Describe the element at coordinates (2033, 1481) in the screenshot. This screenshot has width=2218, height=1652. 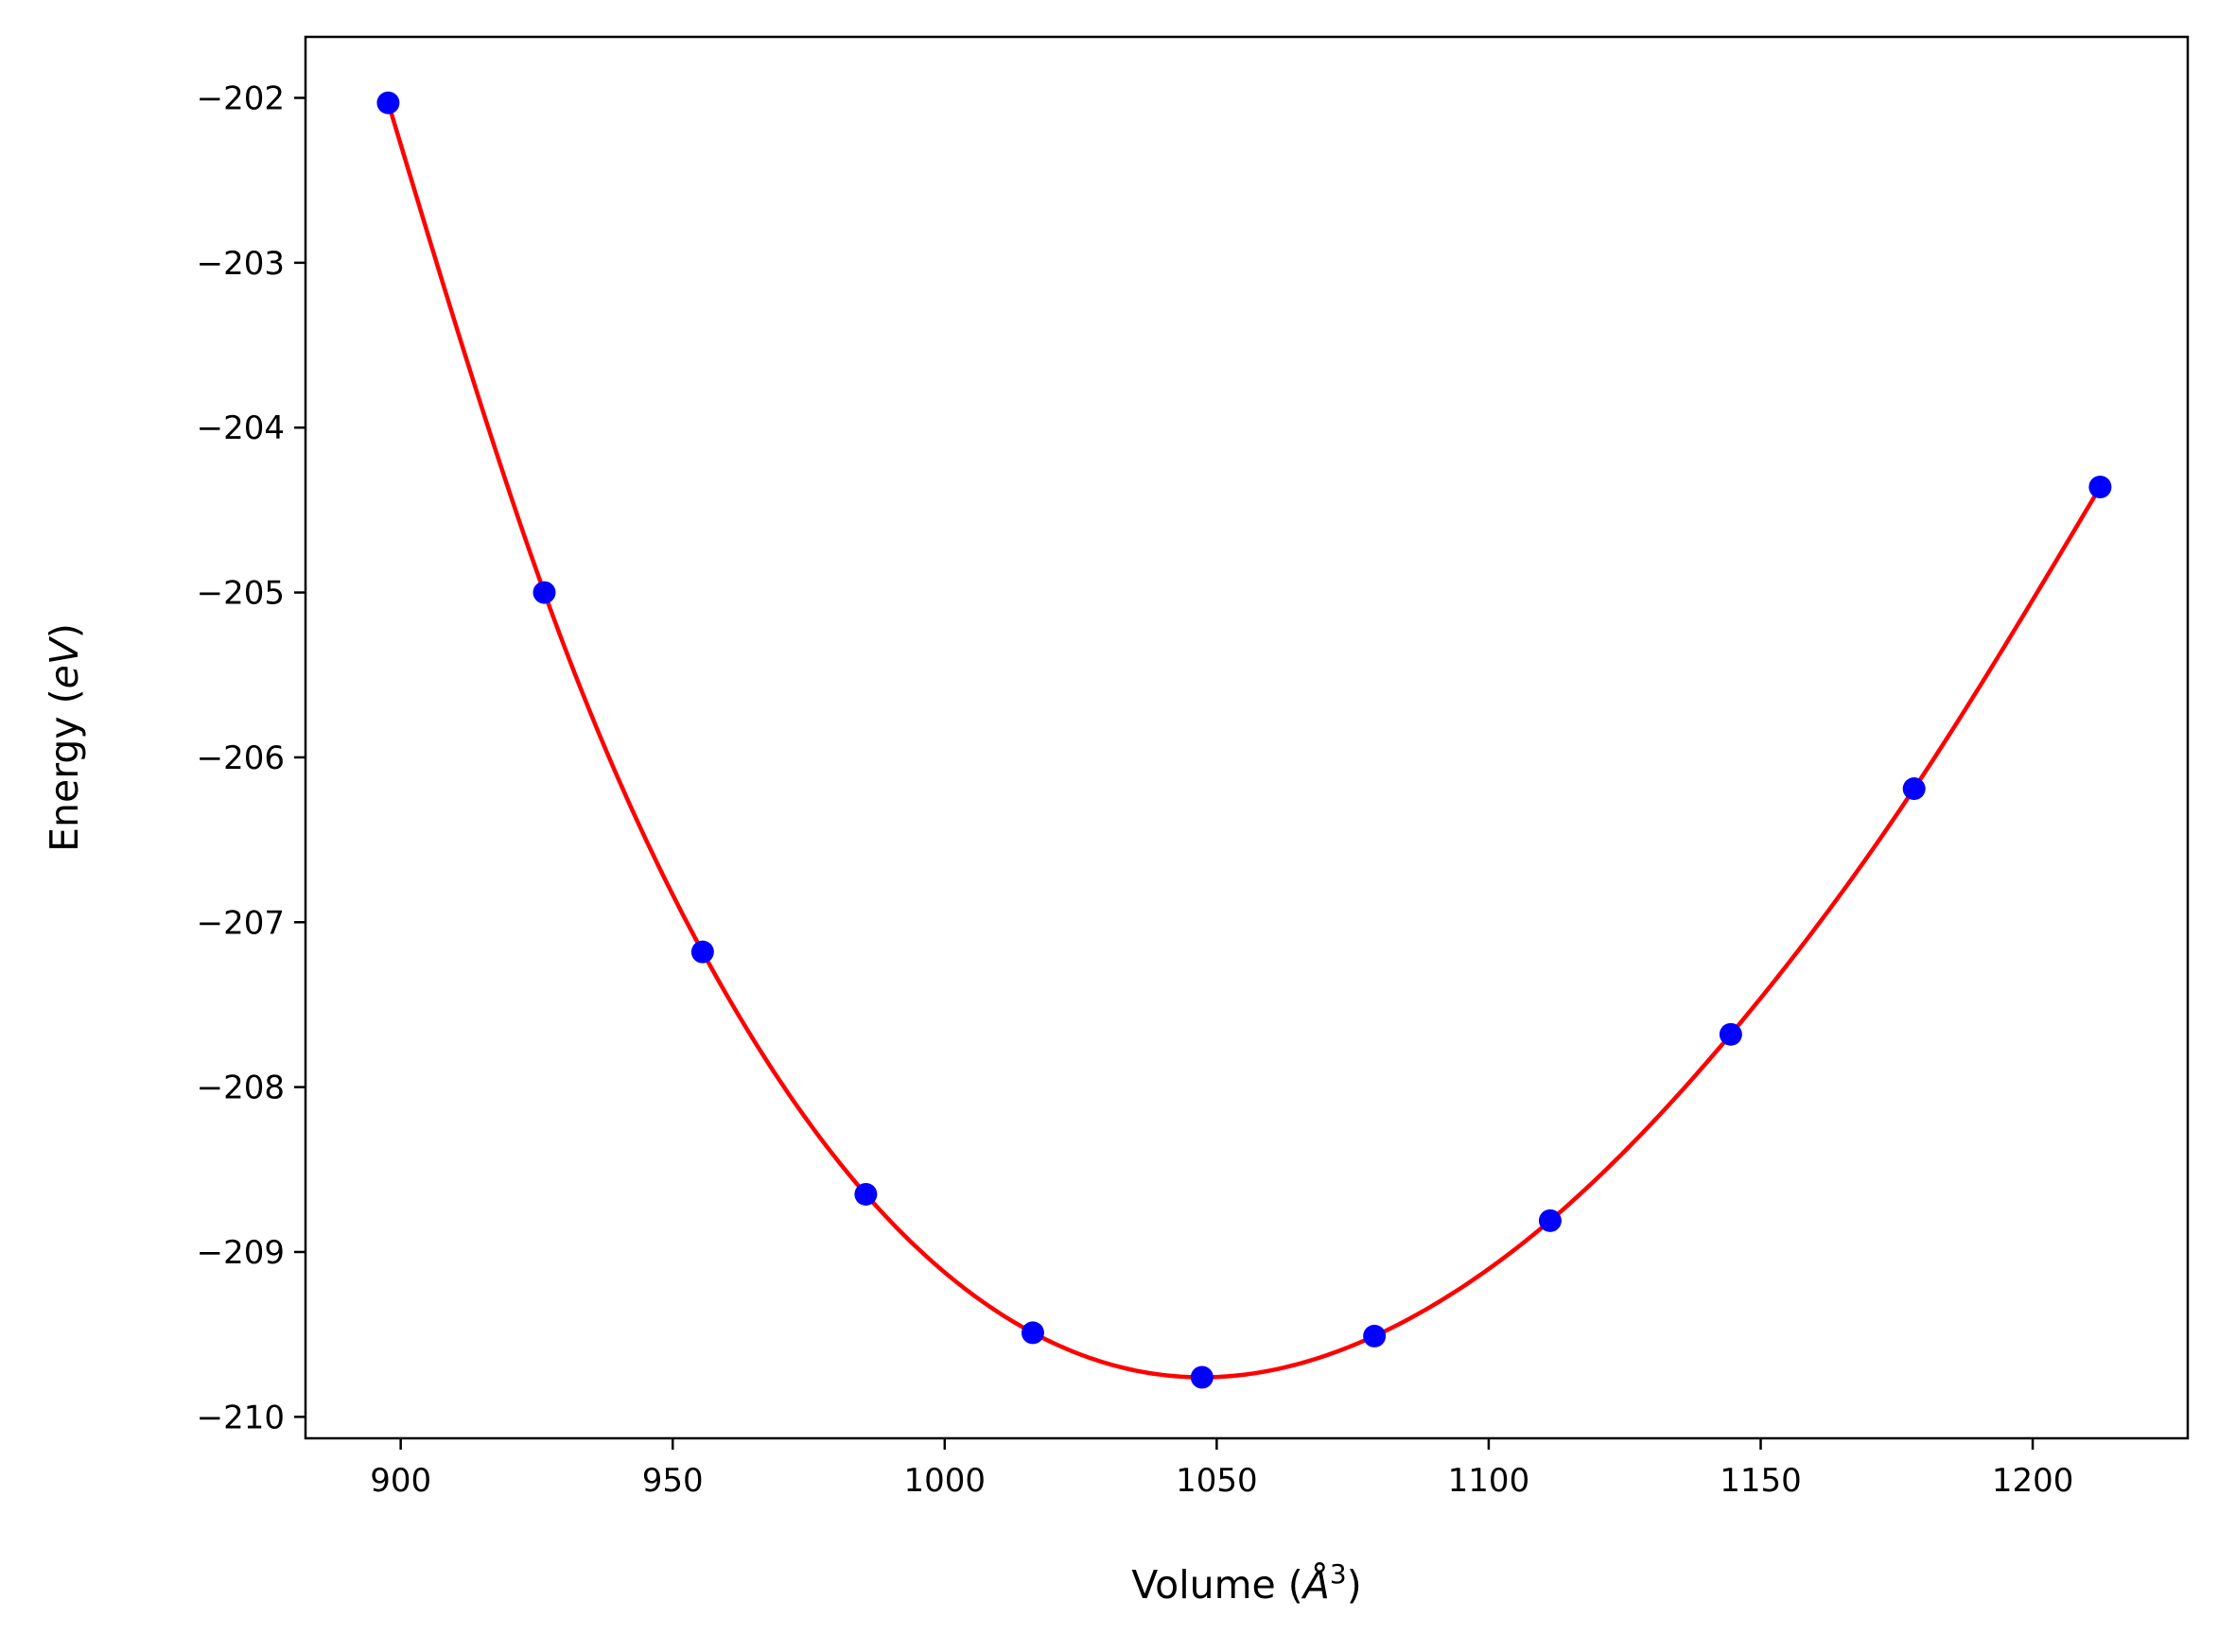
I see `x-tick-label: 1200` at that location.